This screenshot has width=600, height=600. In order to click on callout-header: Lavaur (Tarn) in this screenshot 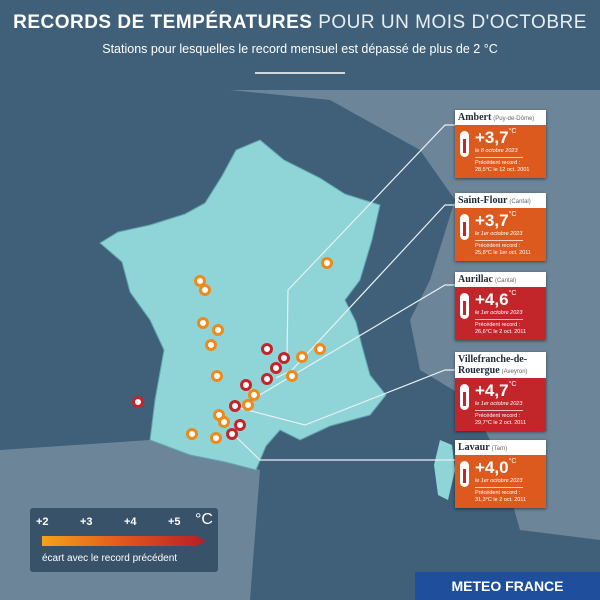, I will do `click(500, 447)`.